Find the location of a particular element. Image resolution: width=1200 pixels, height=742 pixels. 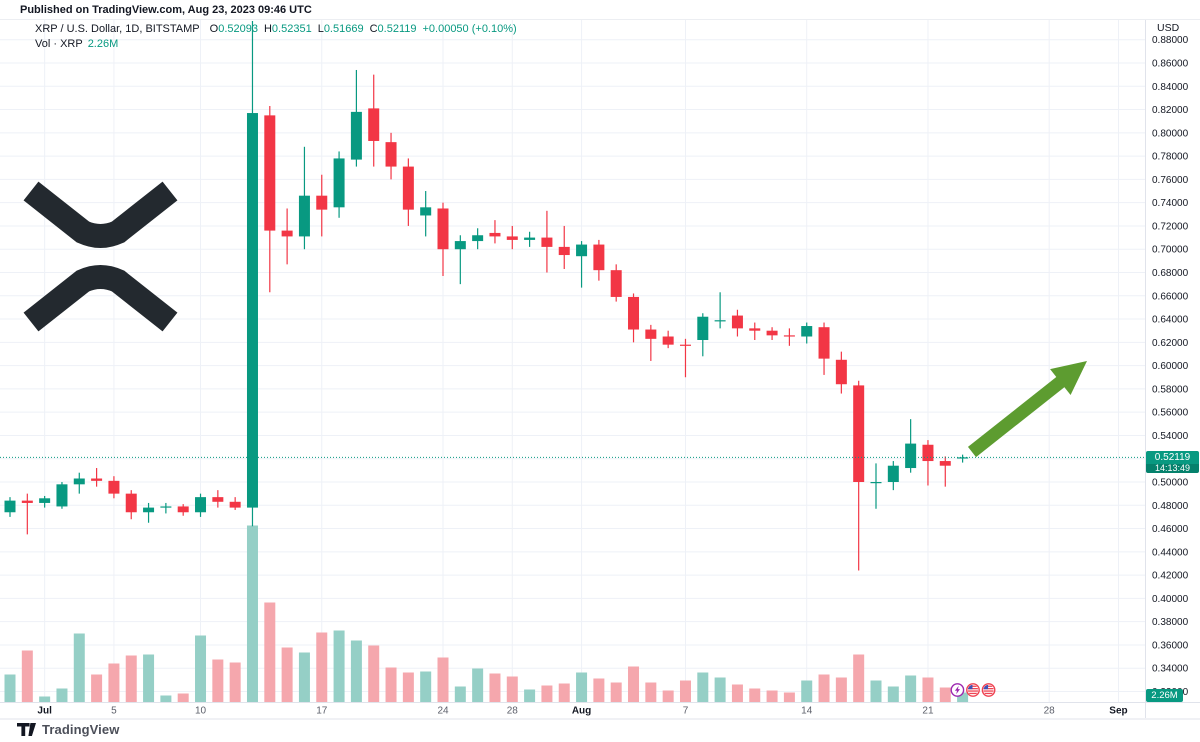

xrp-logo-top is located at coordinates (100, 214).